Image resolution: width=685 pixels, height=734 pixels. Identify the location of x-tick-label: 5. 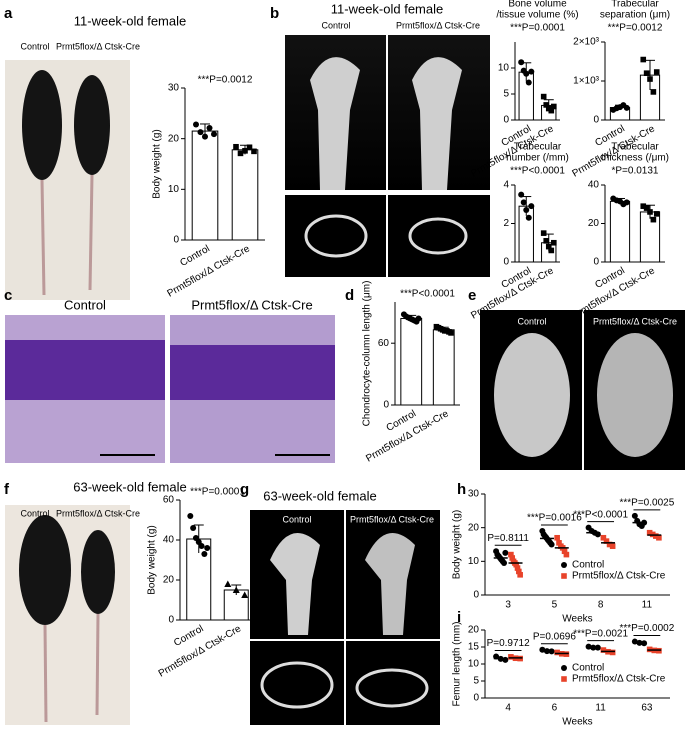
(555, 605).